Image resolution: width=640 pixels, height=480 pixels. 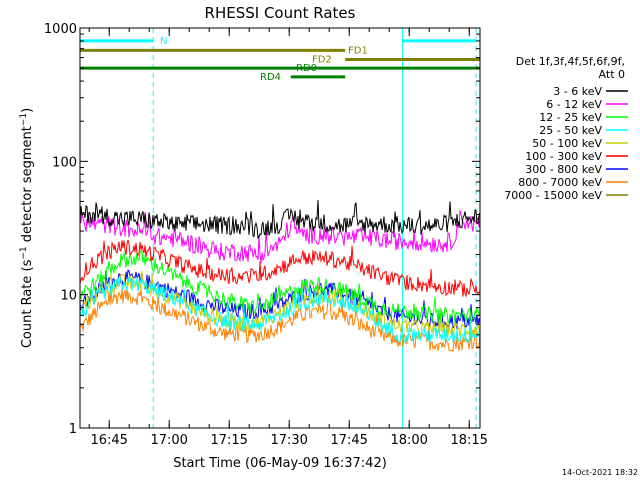 What do you see at coordinates (228, 440) in the screenshot?
I see `x-tick-label-2: 17:15` at bounding box center [228, 440].